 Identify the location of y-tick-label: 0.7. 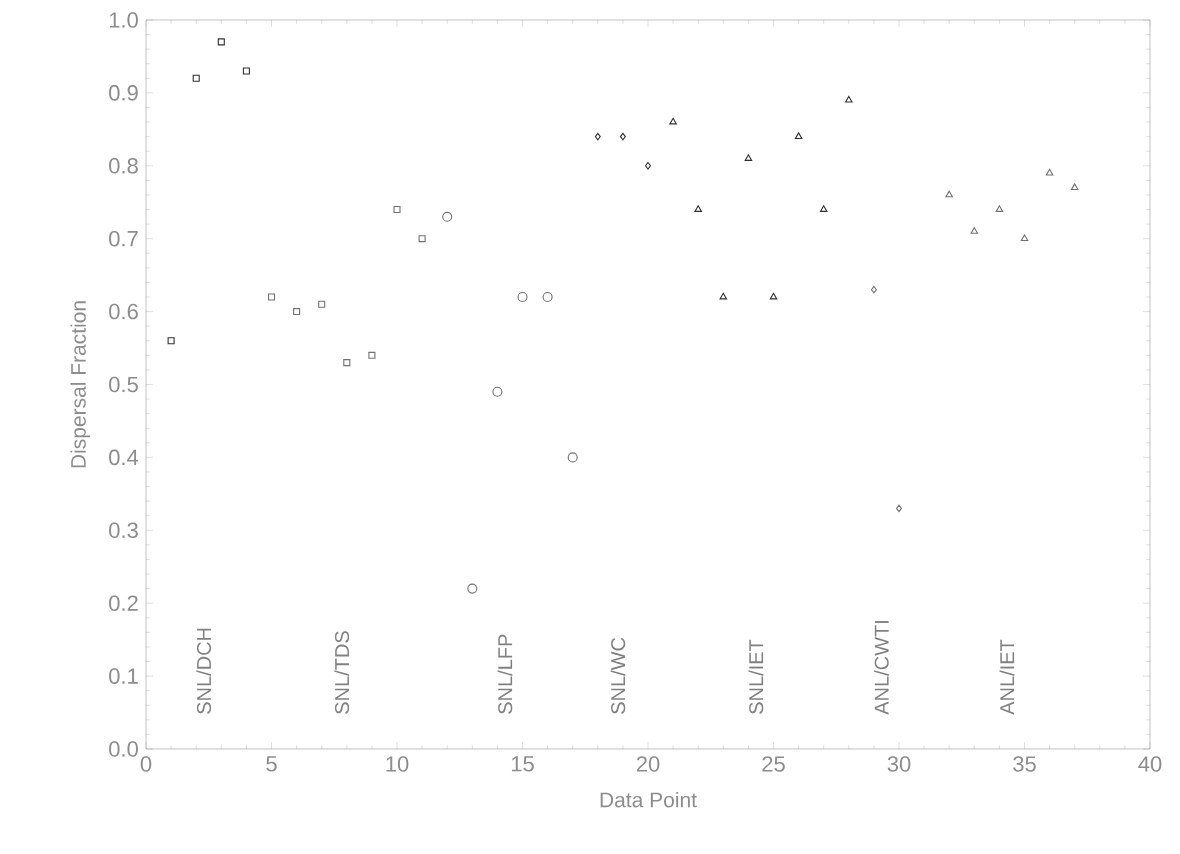
(123, 238).